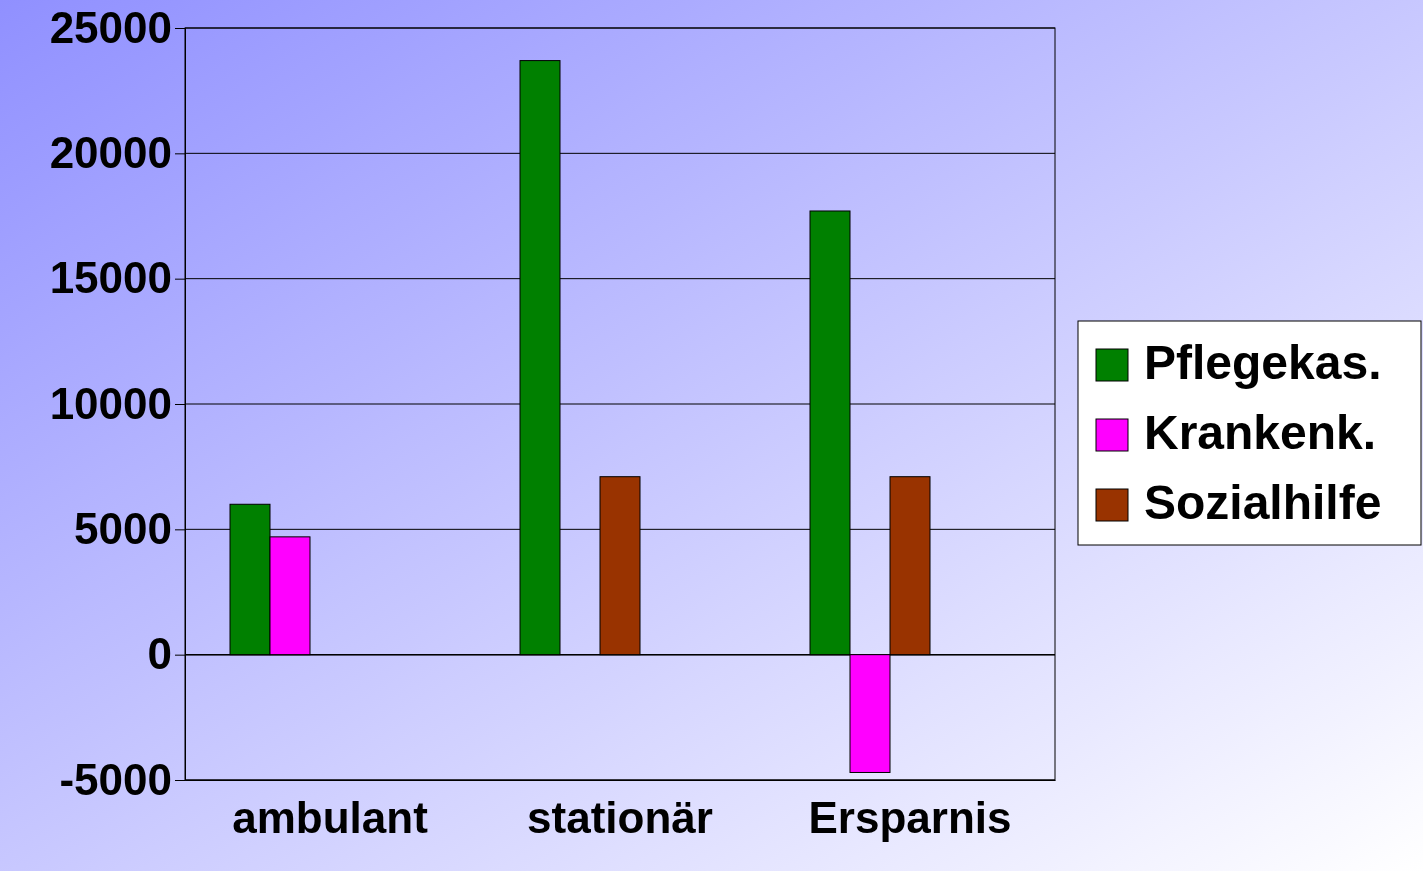 Image resolution: width=1423 pixels, height=871 pixels. What do you see at coordinates (910, 818) in the screenshot?
I see `x-tick-label: Ersparnis` at bounding box center [910, 818].